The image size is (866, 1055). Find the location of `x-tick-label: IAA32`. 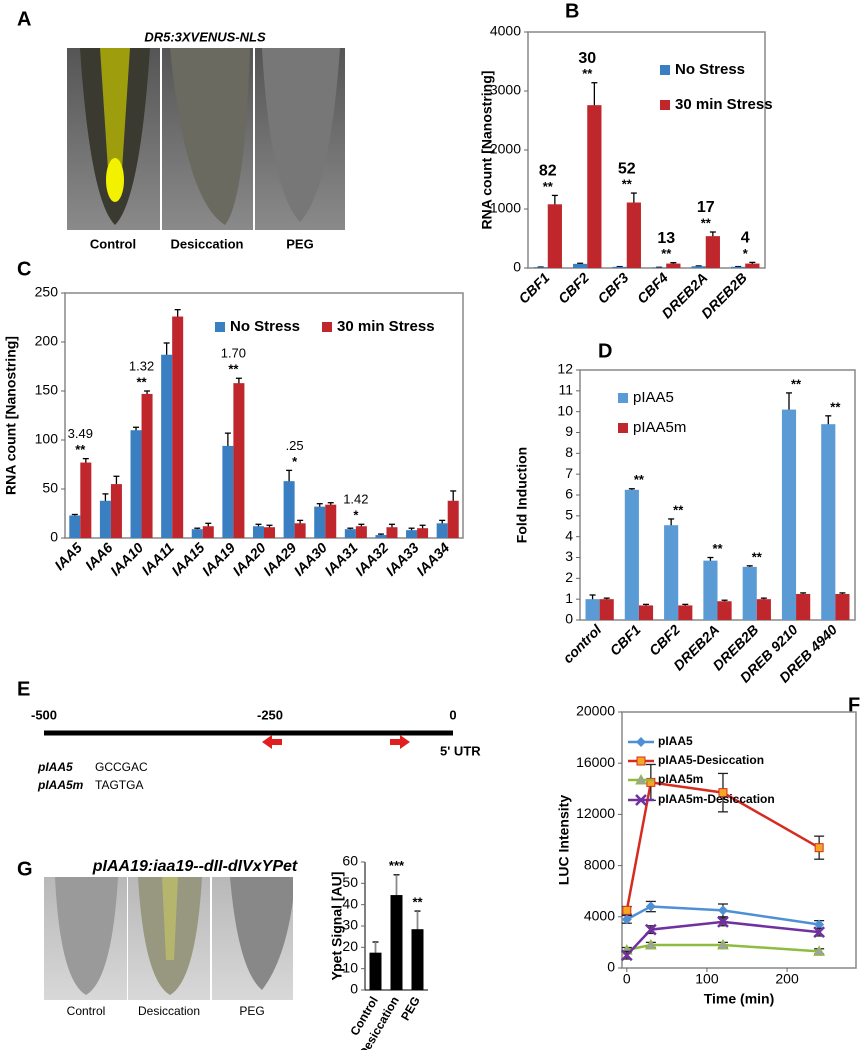

x-tick-label: IAA32 is located at coordinates (372, 559).